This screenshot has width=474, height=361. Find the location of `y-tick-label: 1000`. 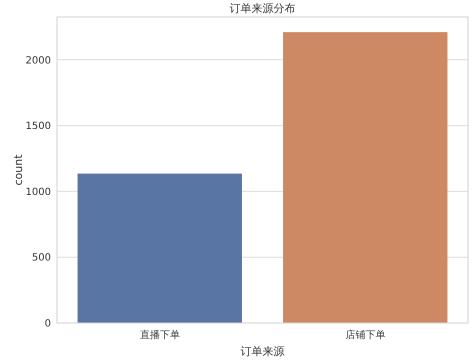

y-tick-label: 1000 is located at coordinates (38, 192).